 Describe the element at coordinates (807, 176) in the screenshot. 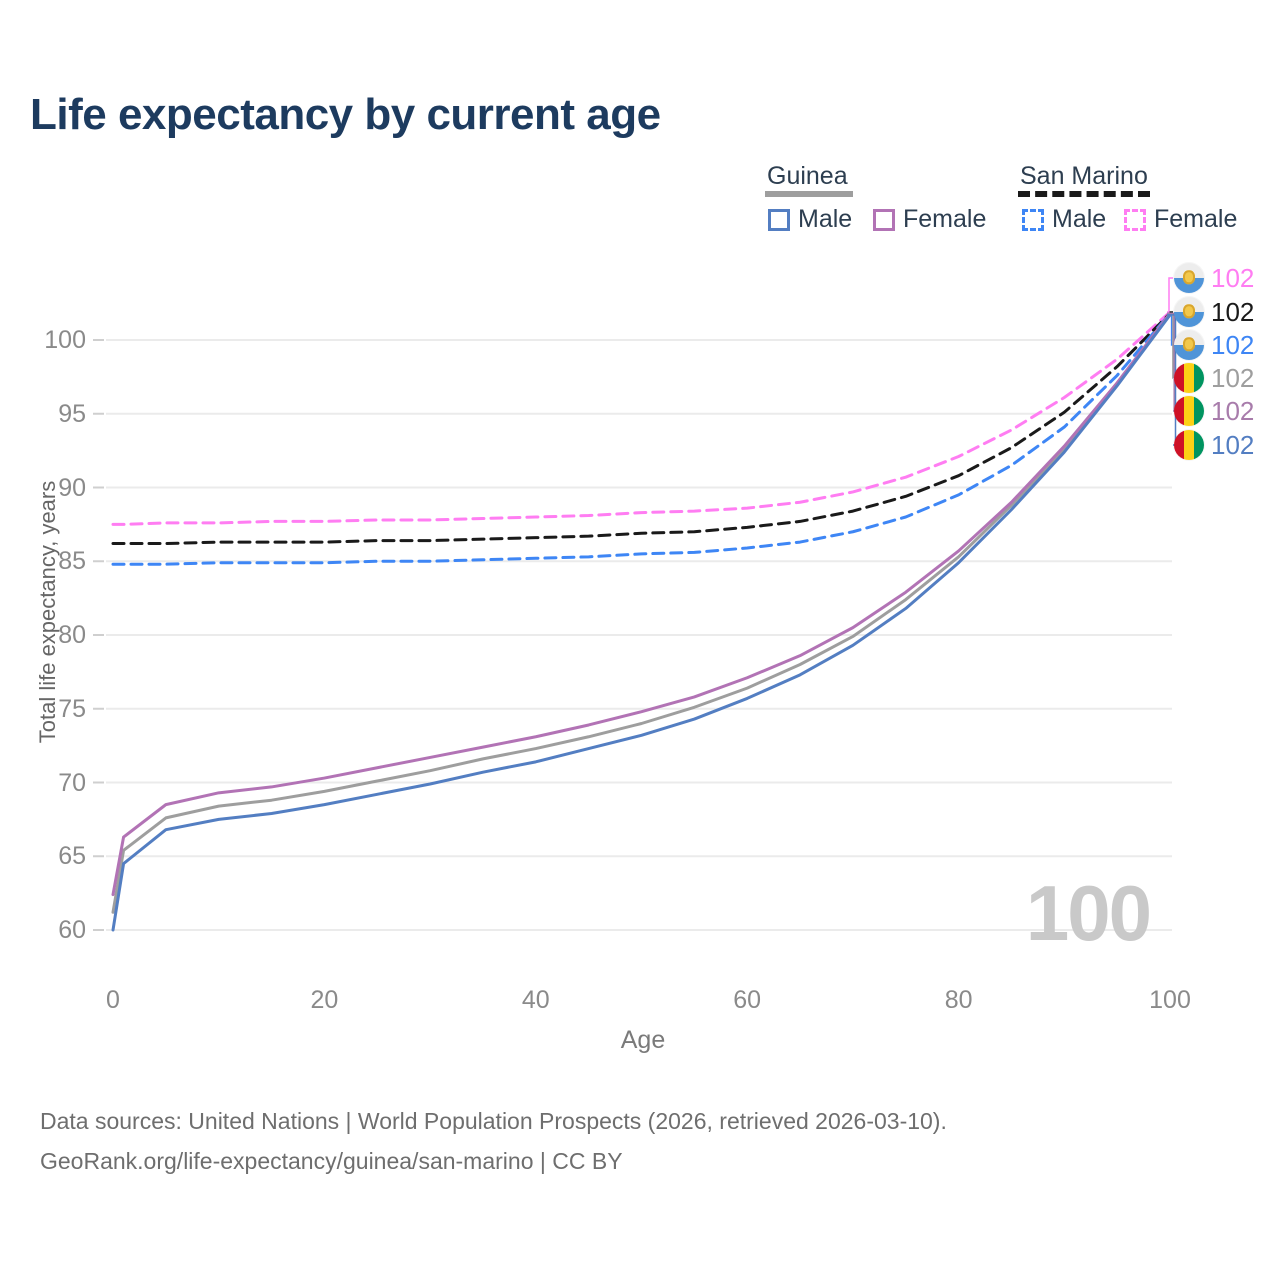

I see `legend-group-guinea: Guinea` at that location.